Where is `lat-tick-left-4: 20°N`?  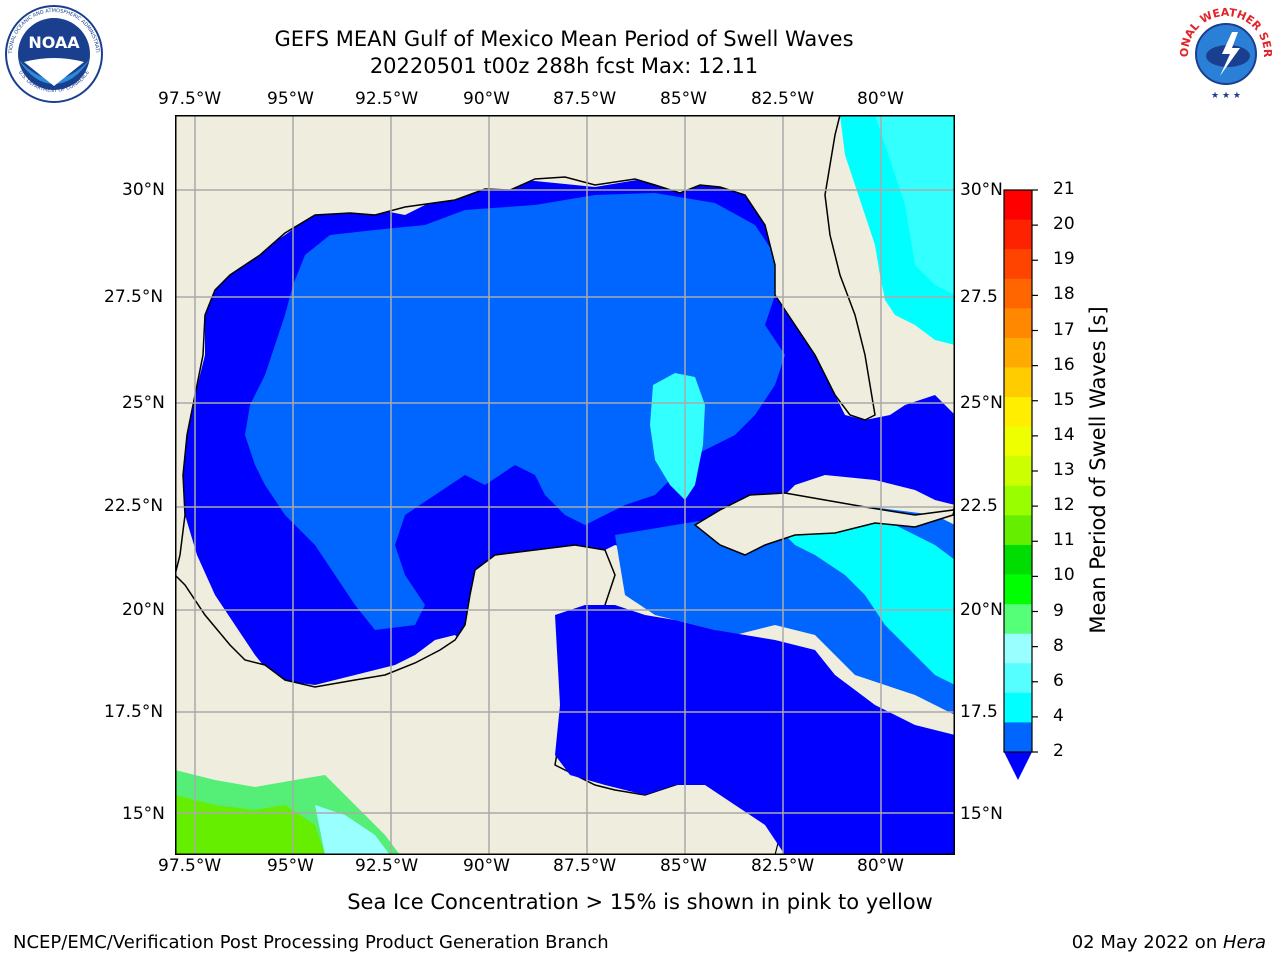
lat-tick-left-4: 20°N is located at coordinates (143, 610).